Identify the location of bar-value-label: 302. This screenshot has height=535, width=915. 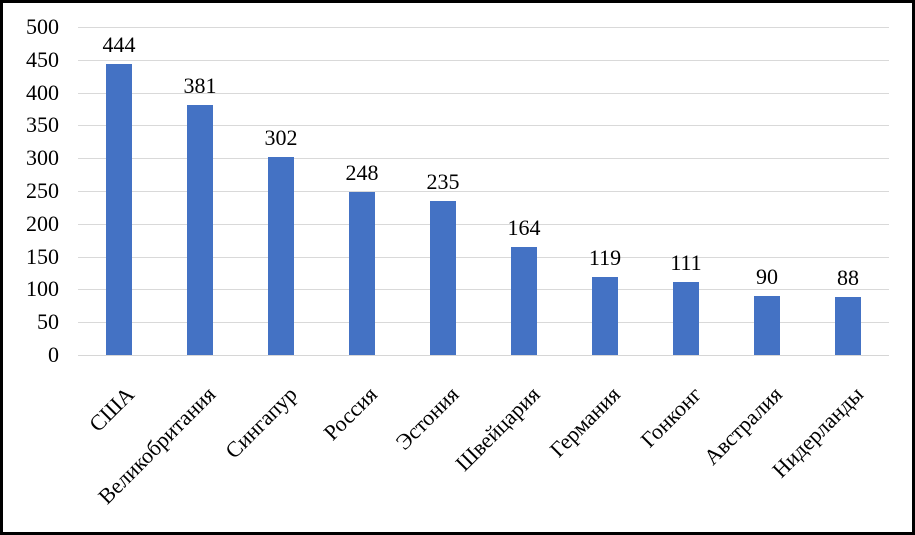
(281, 137).